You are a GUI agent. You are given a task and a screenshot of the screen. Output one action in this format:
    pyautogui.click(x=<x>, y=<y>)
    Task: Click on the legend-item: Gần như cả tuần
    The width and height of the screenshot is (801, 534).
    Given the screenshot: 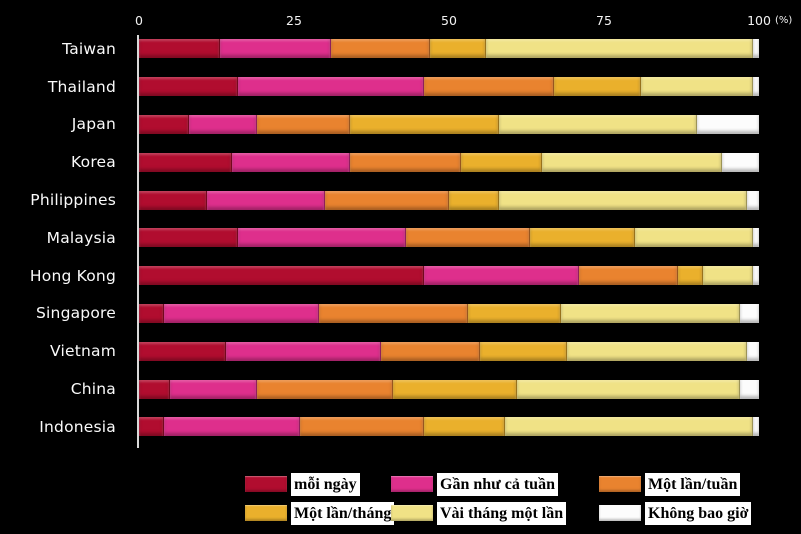 What is the action you would take?
    pyautogui.click(x=495, y=484)
    